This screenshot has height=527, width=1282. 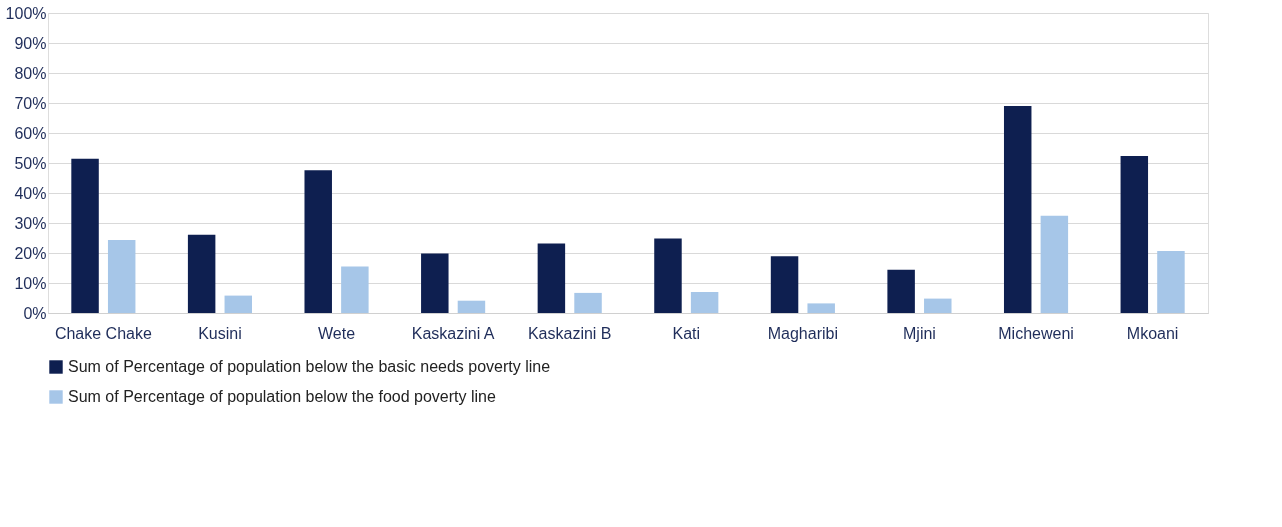 I want to click on x-tick-label: Mkoani, so click(x=1152, y=333).